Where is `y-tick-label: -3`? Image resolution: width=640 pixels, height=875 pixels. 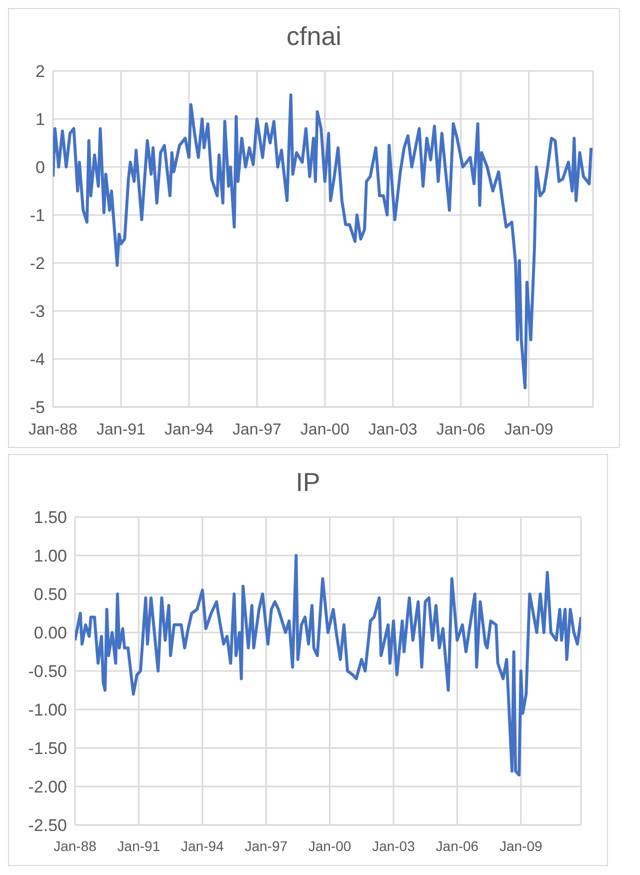 y-tick-label: -3 is located at coordinates (37, 312).